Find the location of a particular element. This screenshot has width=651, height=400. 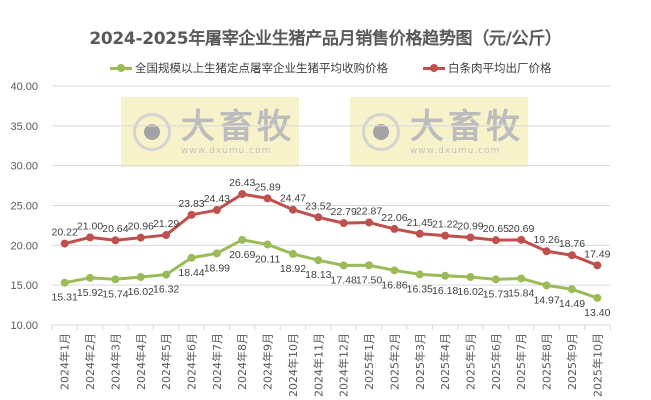

x-tick-label: 2024年11月 is located at coordinates (318, 365).